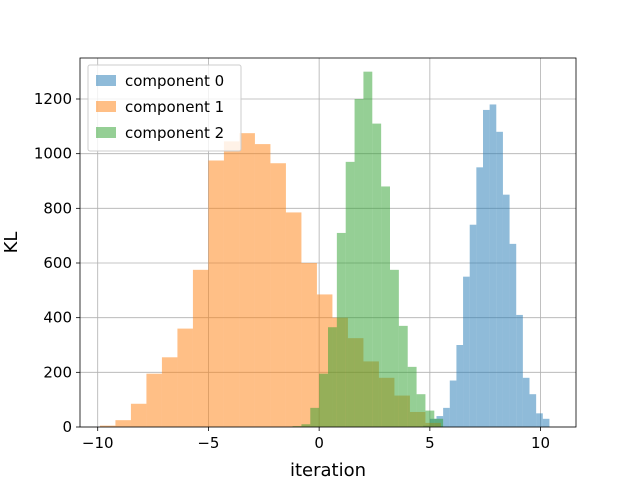  I want to click on legend-entry-2: component 2, so click(160, 133).